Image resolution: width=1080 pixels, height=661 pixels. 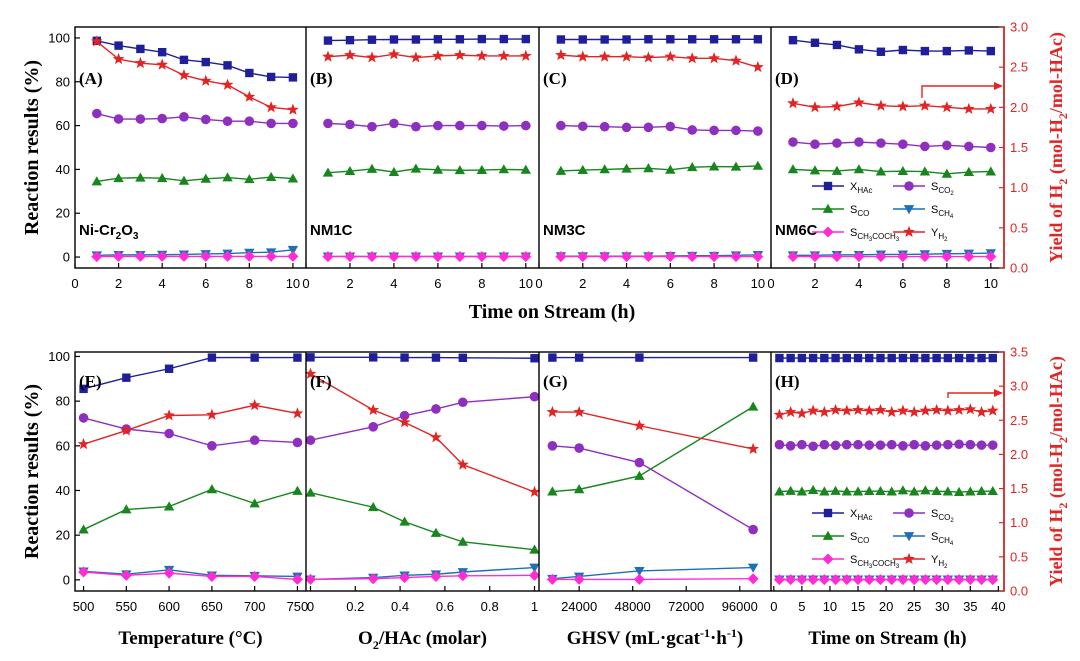 What do you see at coordinates (1019, 454) in the screenshot?
I see `y-tick-label-right: 2.0` at bounding box center [1019, 454].